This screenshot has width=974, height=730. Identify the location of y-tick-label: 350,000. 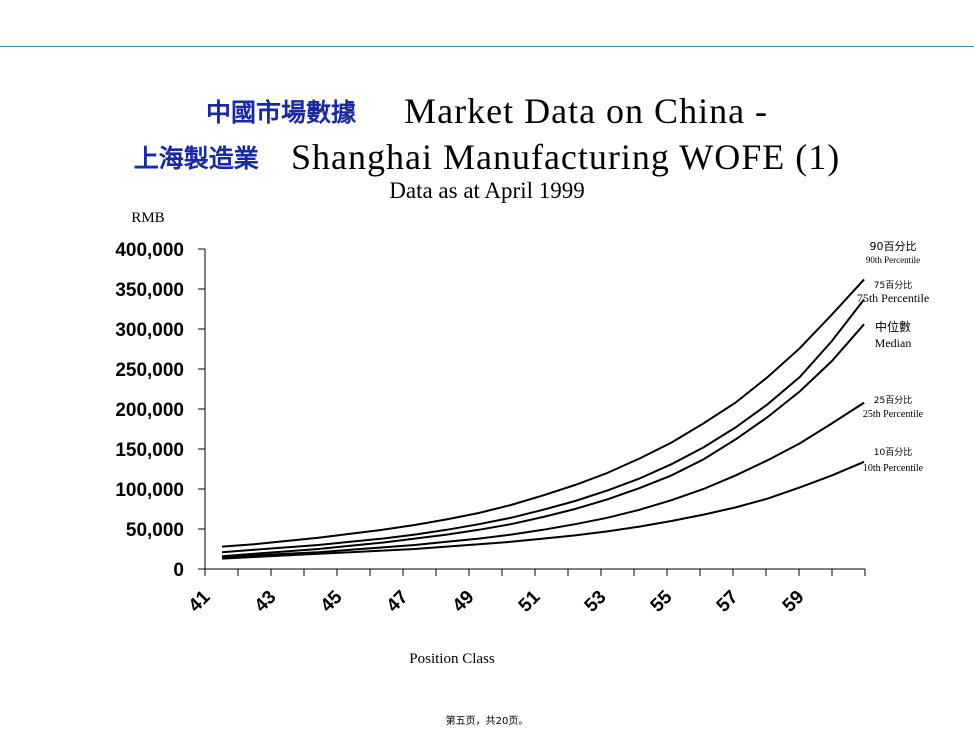
(149, 290).